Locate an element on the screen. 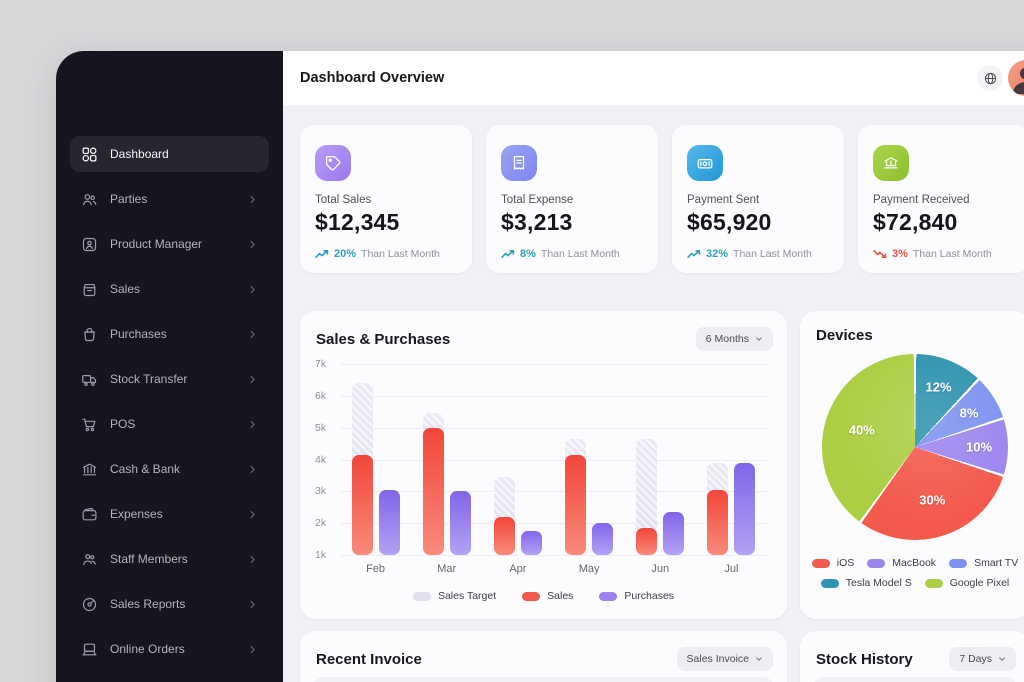 Image resolution: width=1024 pixels, height=682 pixels. globe-button is located at coordinates (990, 78).